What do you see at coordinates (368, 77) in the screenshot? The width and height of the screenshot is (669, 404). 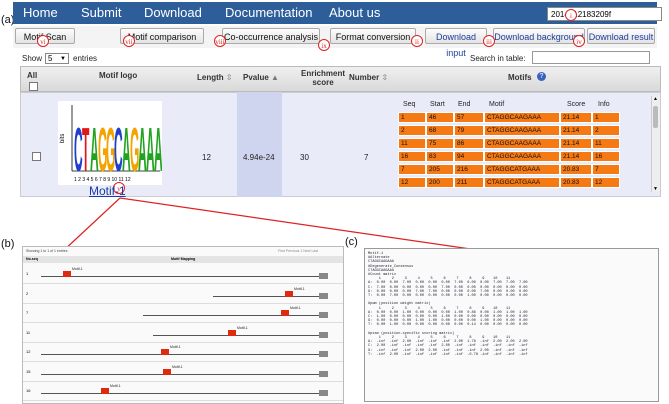 I see `col-number: Number ⇳` at bounding box center [368, 77].